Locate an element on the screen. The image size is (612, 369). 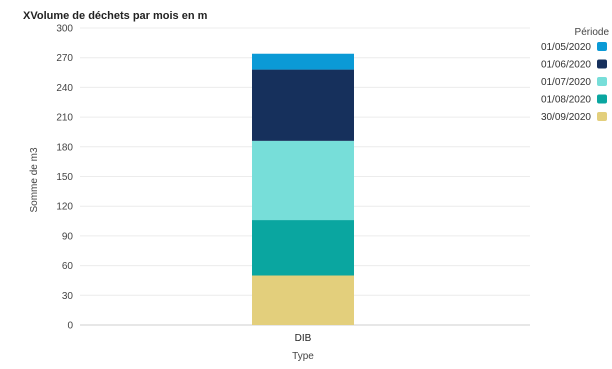
x-tick-label: DIB is located at coordinates (303, 338).